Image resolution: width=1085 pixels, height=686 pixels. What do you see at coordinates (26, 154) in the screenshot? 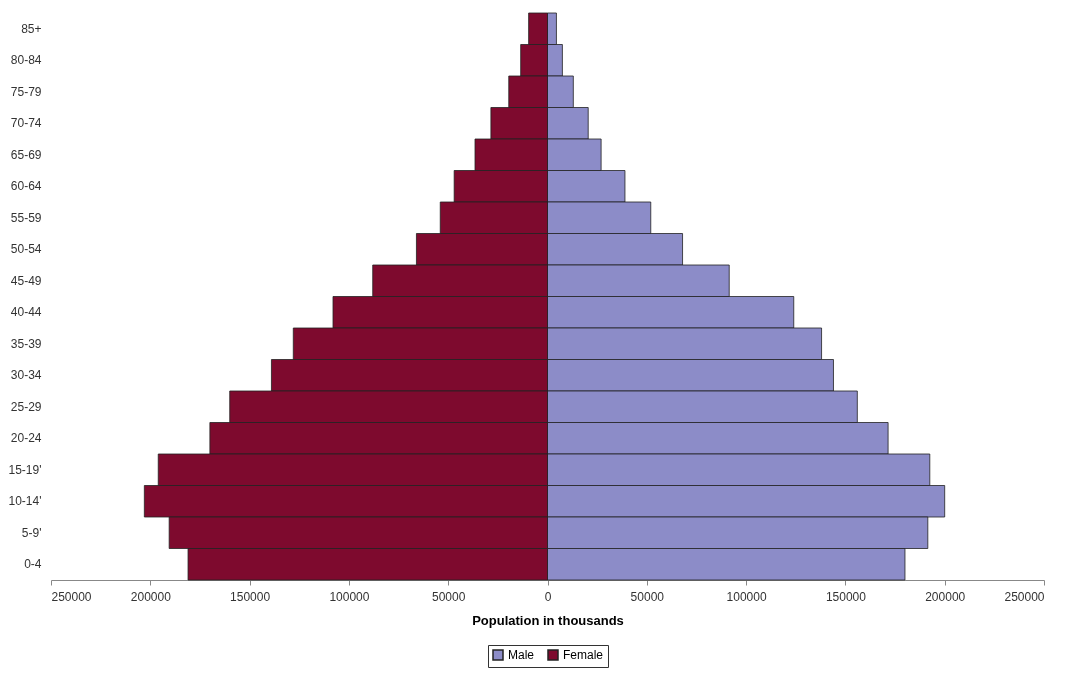
I see `y-tick-label: 65-69` at bounding box center [26, 154].